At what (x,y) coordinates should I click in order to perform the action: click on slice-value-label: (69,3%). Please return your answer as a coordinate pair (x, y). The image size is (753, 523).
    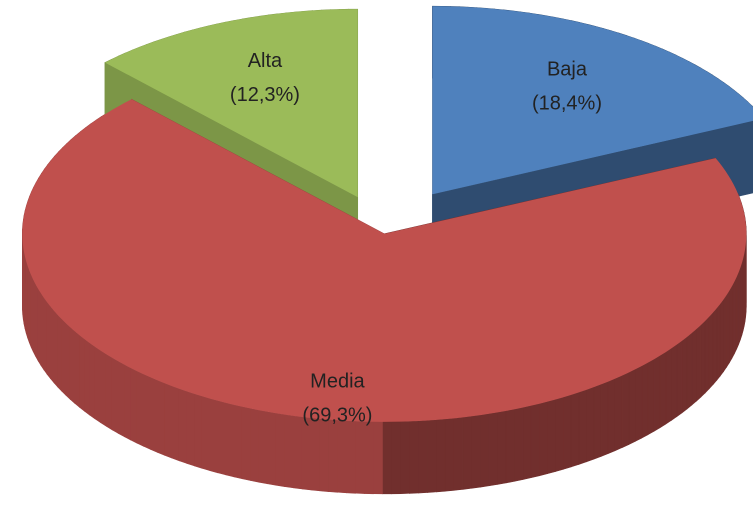
    Looking at the image, I should click on (337, 416).